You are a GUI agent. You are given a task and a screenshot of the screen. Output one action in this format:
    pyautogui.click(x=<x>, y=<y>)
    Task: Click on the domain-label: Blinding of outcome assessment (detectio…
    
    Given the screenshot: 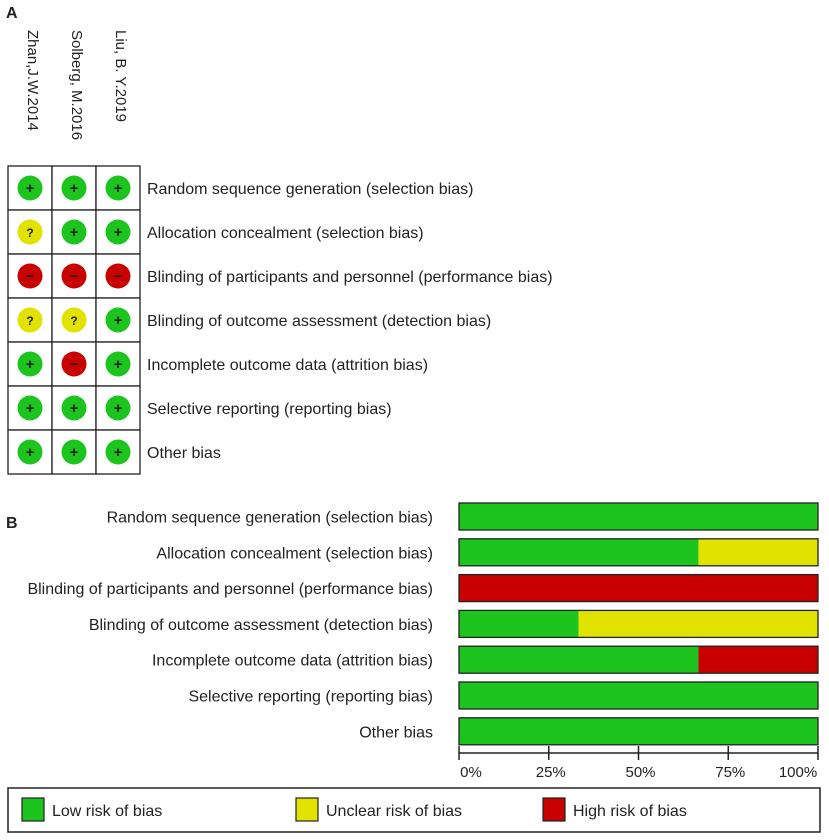 What is the action you would take?
    pyautogui.click(x=319, y=321)
    